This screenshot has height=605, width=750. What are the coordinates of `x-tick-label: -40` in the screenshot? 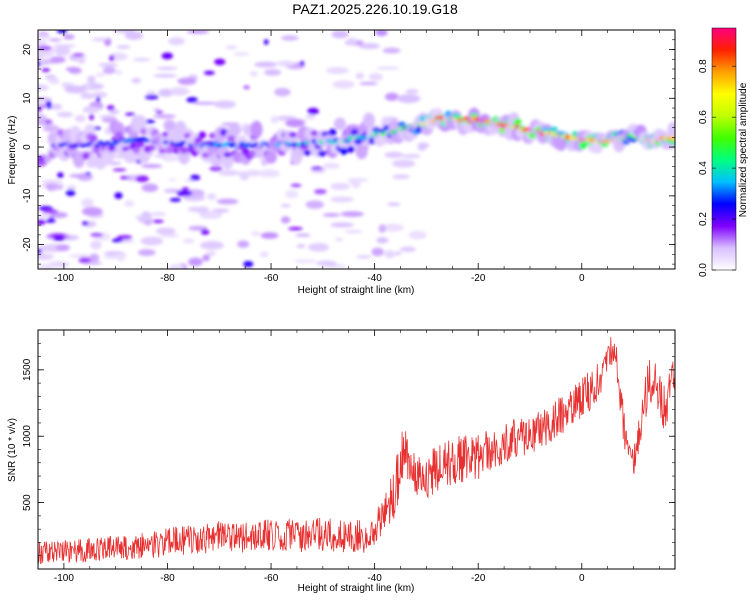 It's located at (374, 278).